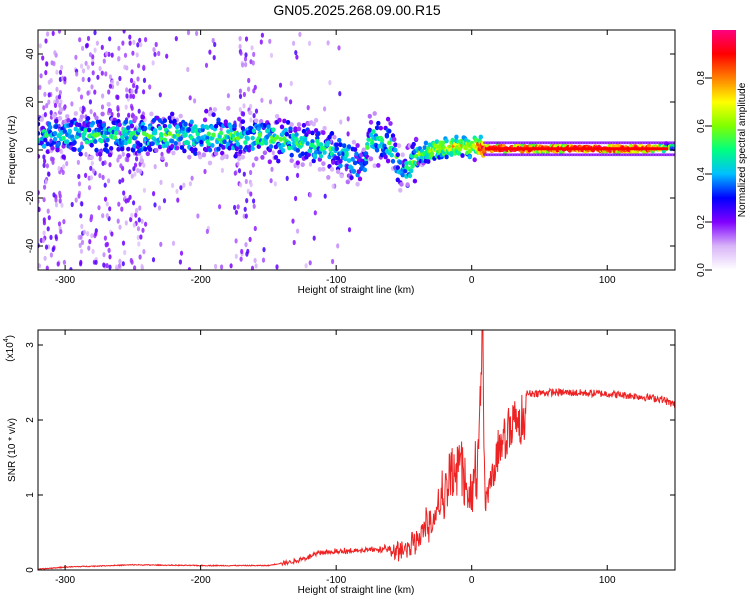 This screenshot has height=600, width=750. I want to click on y-tick-label: -40, so click(30, 245).